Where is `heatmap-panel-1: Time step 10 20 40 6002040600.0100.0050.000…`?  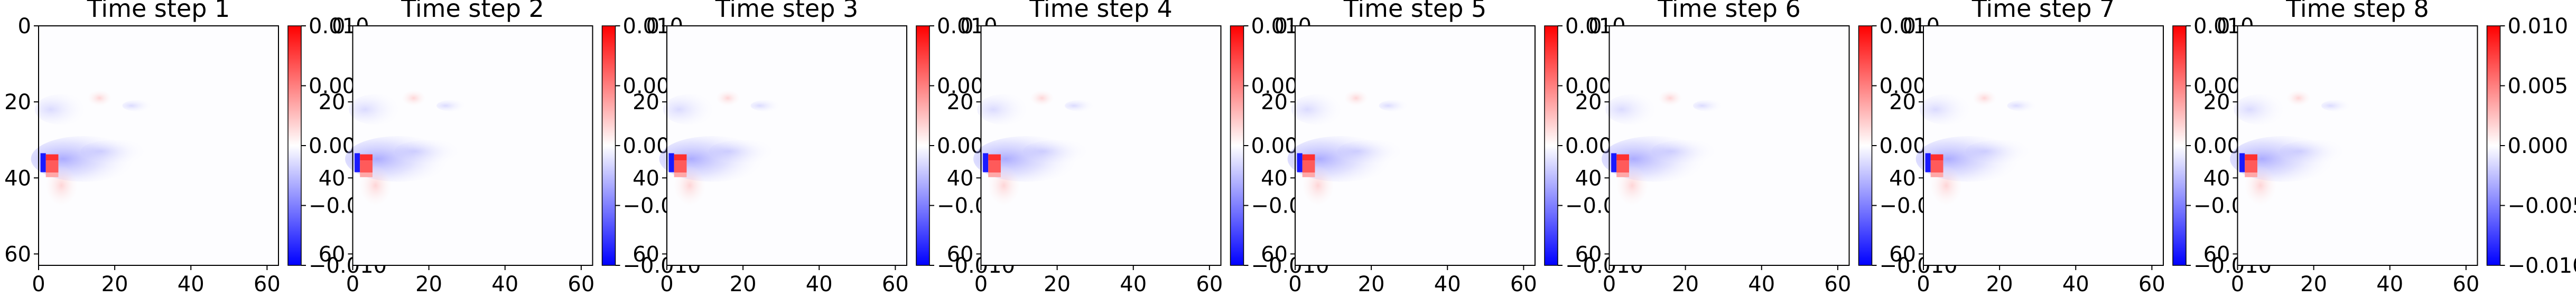 heatmap-panel-1: Time step 10 20 40 6002040600.0100.0050.000… is located at coordinates (195, 148).